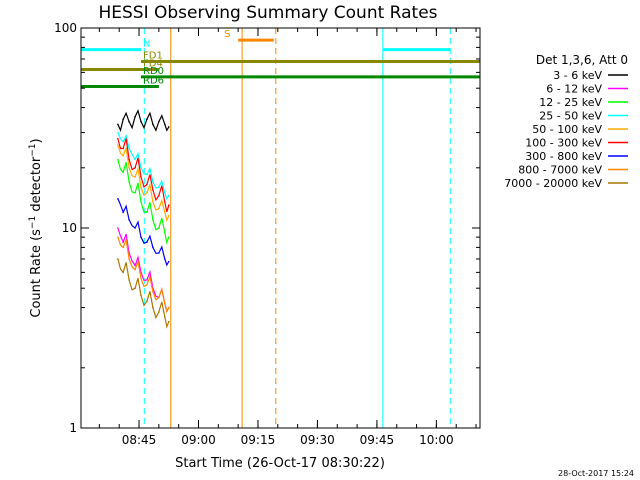 This screenshot has height=480, width=640. Describe the element at coordinates (146, 44) in the screenshot. I see `flag-label-n: N` at that location.